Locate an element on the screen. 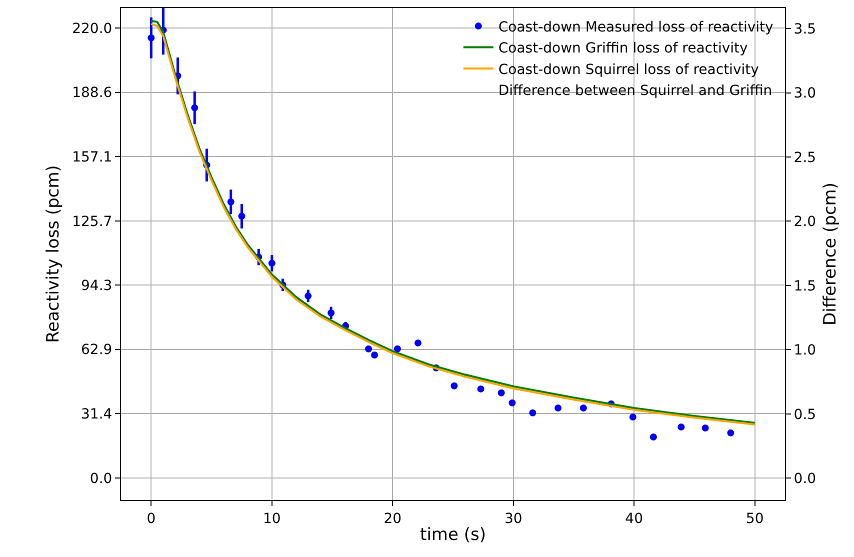 The image size is (854, 557). legend-label: Coast-down Squirrel loss of reactivity is located at coordinates (628, 70).